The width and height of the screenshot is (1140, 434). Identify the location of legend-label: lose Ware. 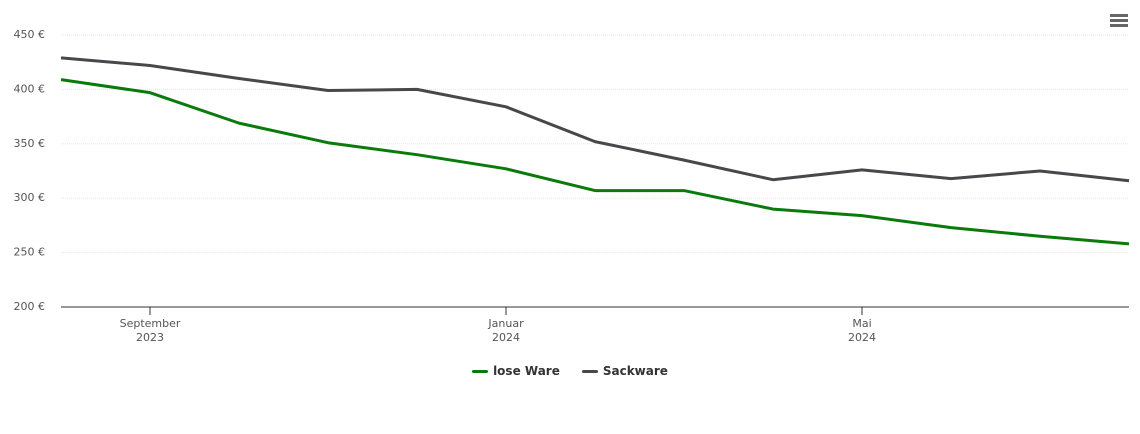
(526, 371).